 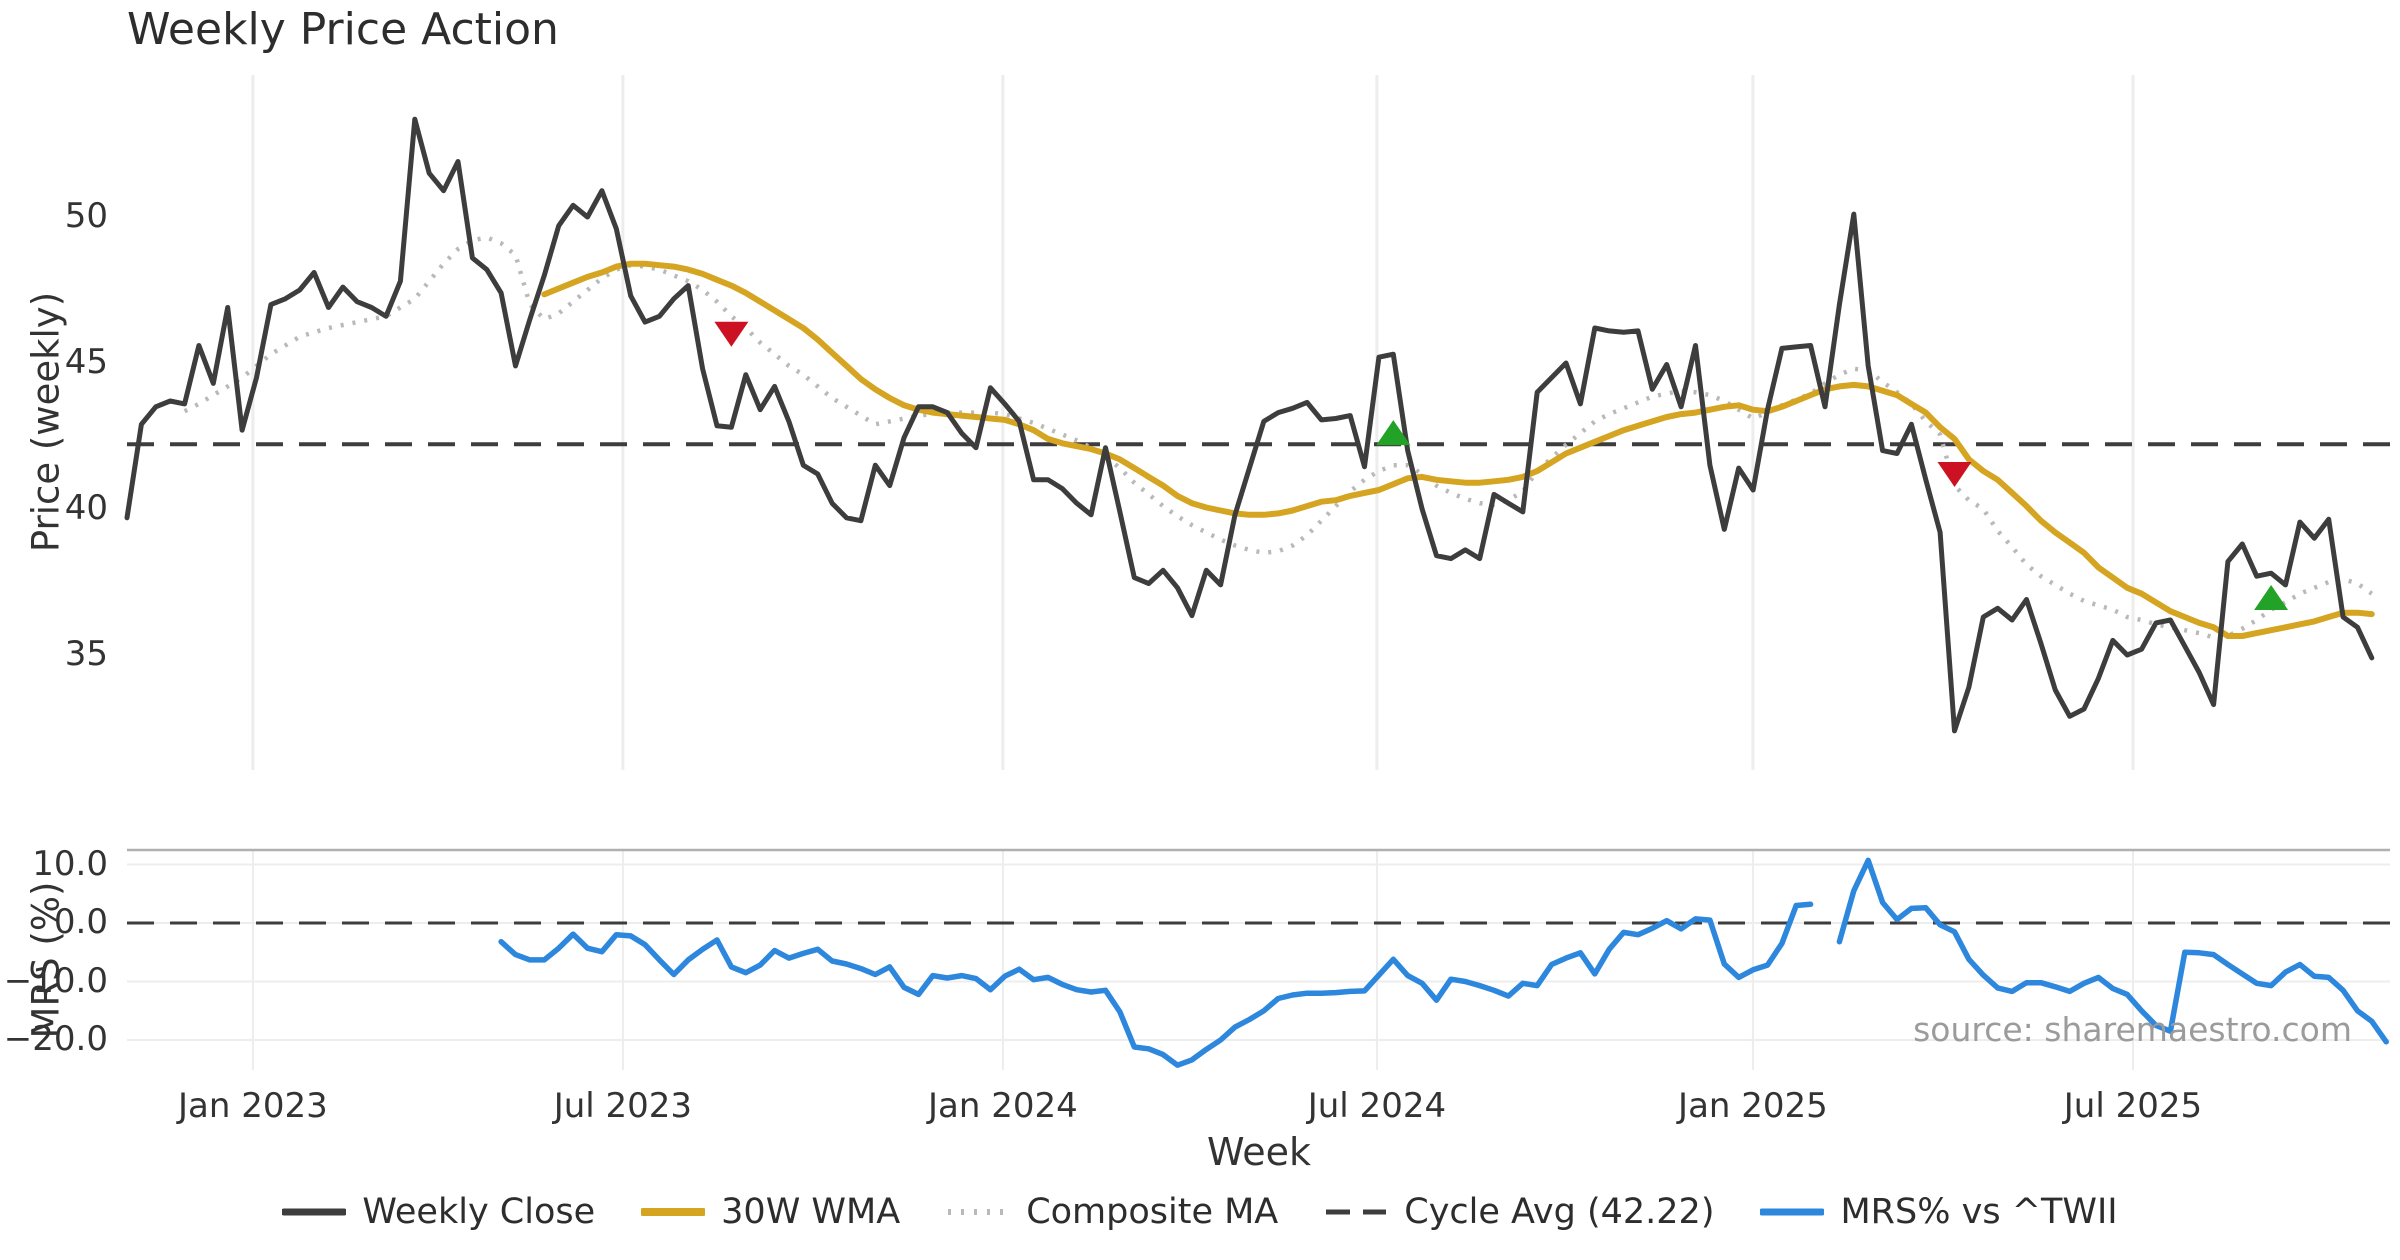 What do you see at coordinates (1003, 1106) in the screenshot?
I see `xtick-Jan-2024: Jan 2024` at bounding box center [1003, 1106].